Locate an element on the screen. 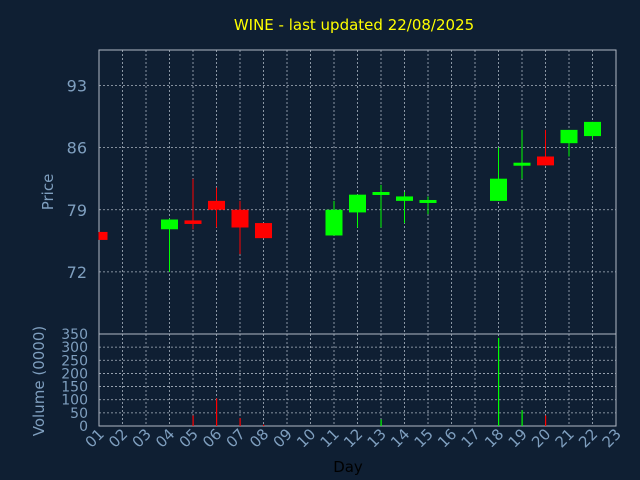 The width and height of the screenshot is (640, 480). volume-tick-label: 0 is located at coordinates (83, 427).